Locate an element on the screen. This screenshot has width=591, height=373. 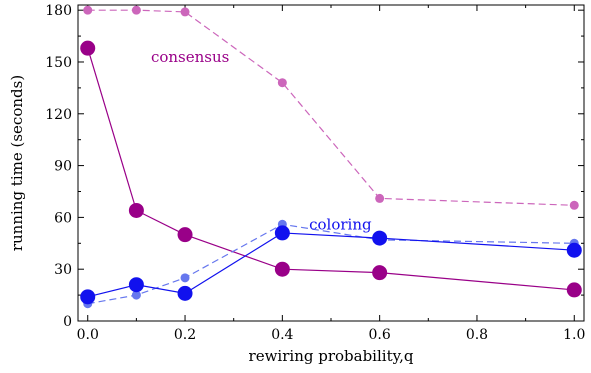
x-tick-label: 1.0 is located at coordinates (574, 335).